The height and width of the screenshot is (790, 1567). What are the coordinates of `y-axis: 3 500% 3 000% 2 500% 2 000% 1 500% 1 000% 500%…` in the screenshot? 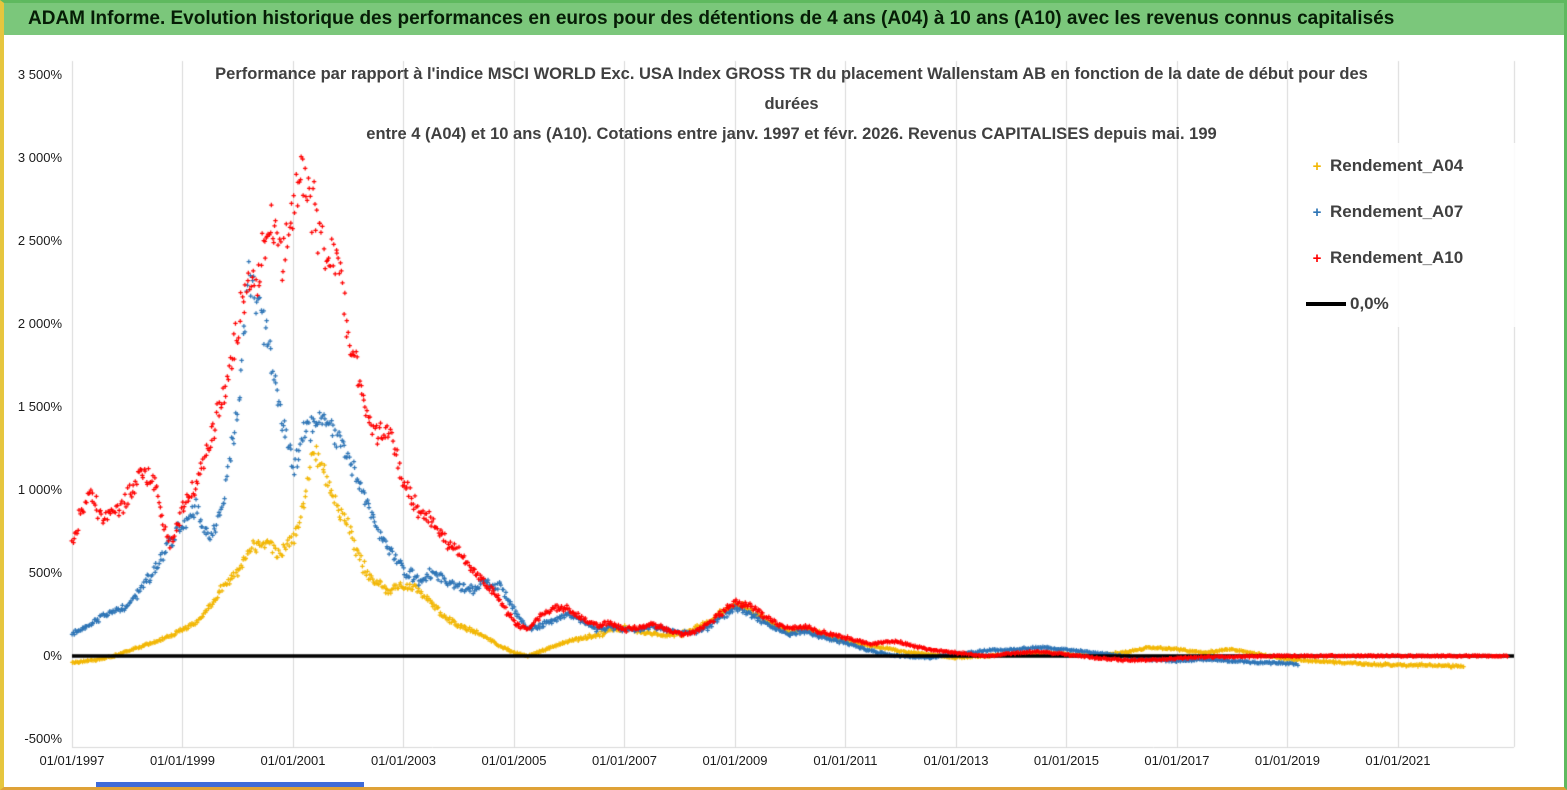 It's located at (35, 395).